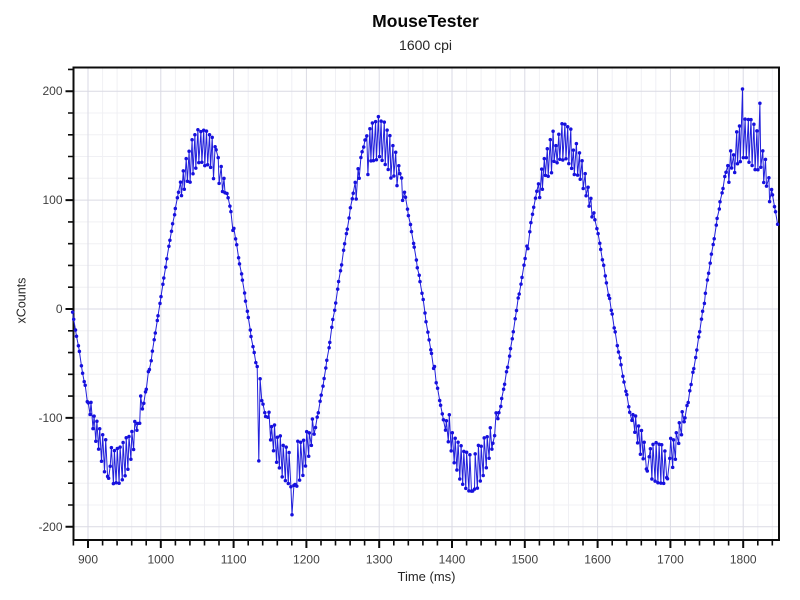 Image resolution: width=800 pixels, height=600 pixels. I want to click on svg-text: 1400, so click(452, 560).